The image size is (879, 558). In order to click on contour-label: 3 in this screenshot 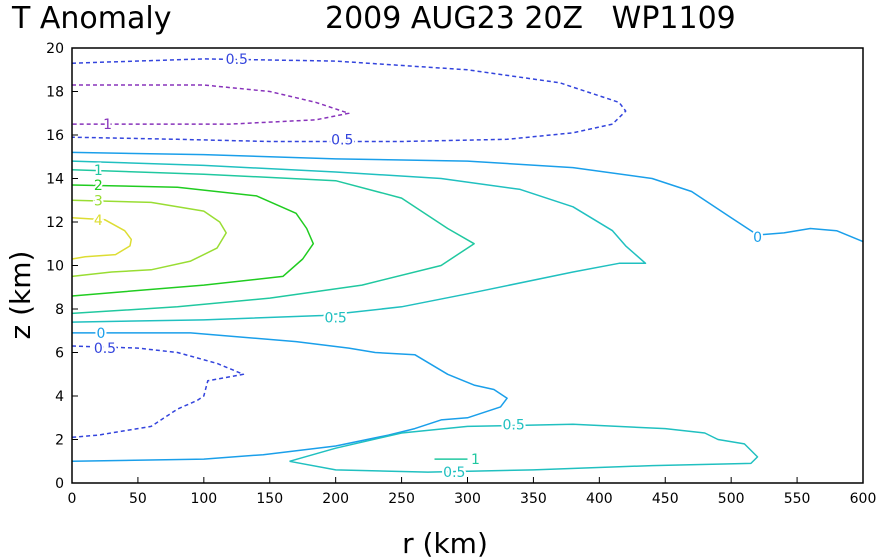, I will do `click(98, 201)`.